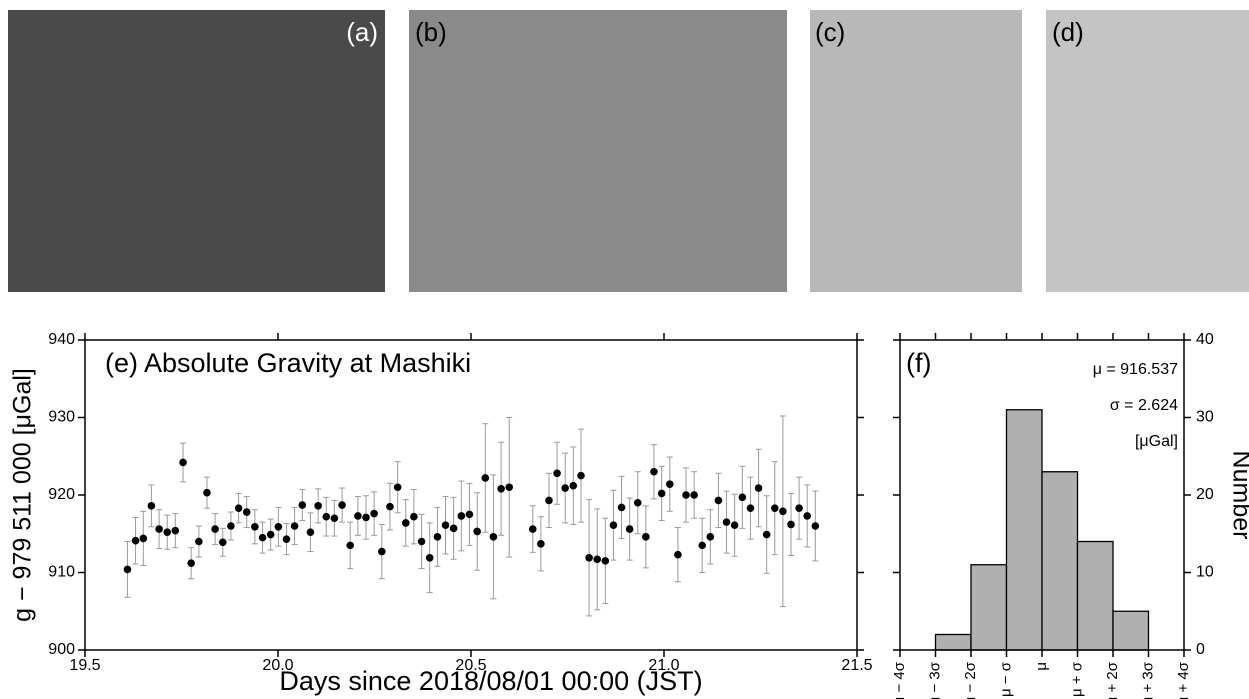  What do you see at coordinates (61, 494) in the screenshot?
I see `y-tick-label: 920` at bounding box center [61, 494].